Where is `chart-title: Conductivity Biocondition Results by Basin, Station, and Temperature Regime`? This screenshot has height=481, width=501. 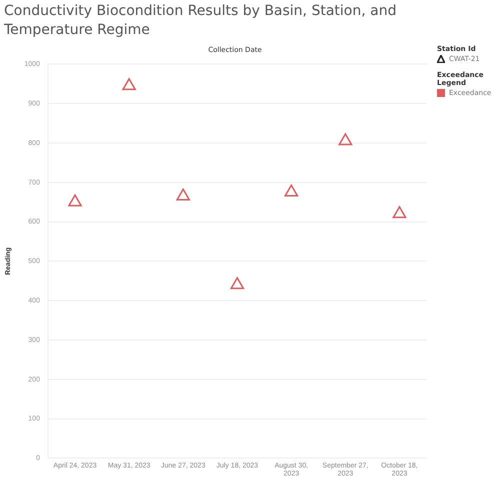
chart-title: Conductivity Biocondition Results by Basin, Station, and Temperature Regime is located at coordinates (201, 21).